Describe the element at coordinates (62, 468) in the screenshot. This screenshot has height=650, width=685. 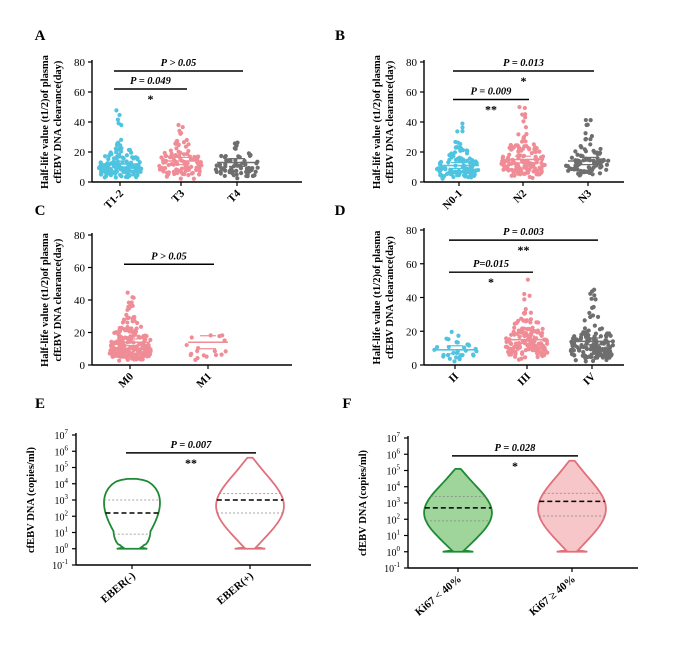
I see `y-tick-label: 10⁵` at that location.